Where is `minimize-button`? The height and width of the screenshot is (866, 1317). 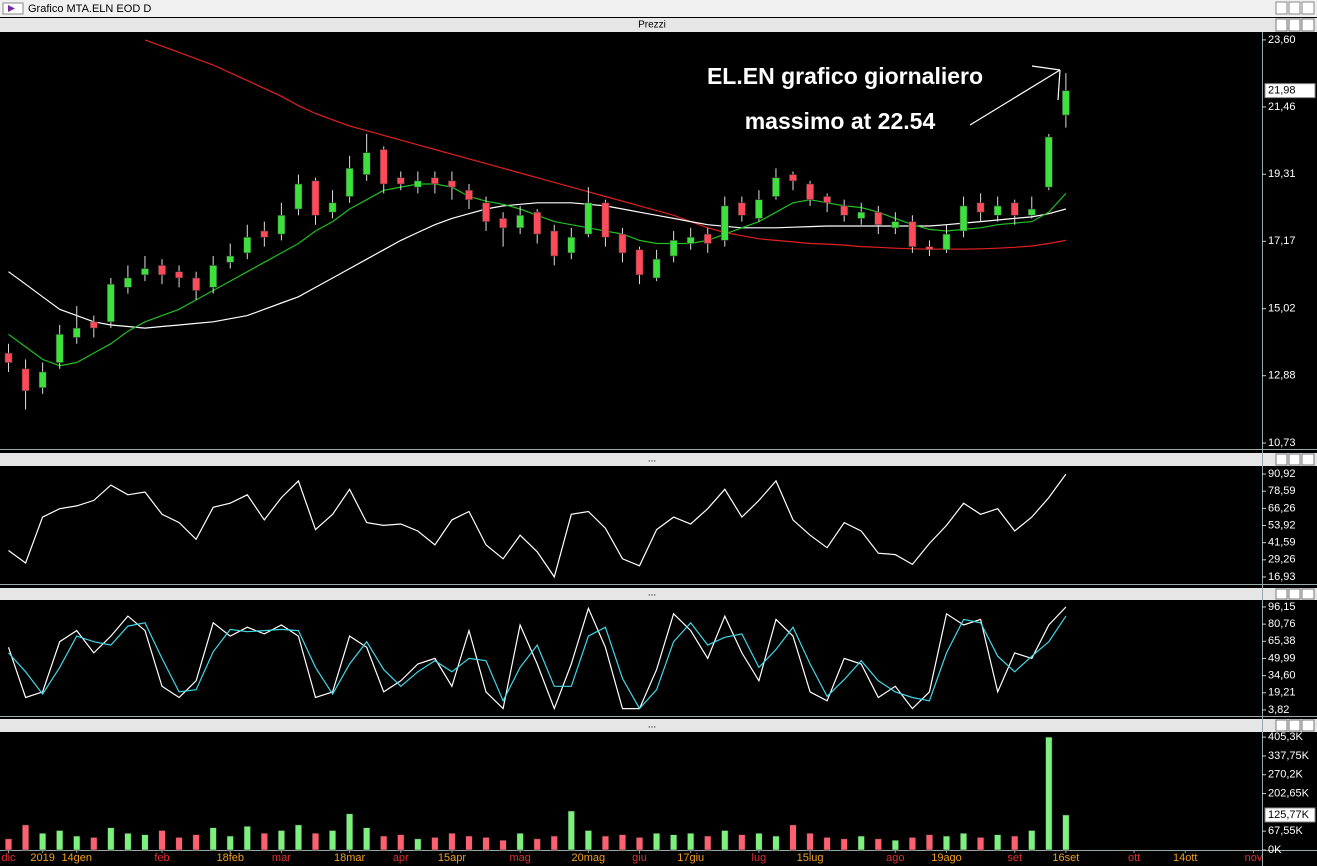 minimize-button is located at coordinates (1281, 8).